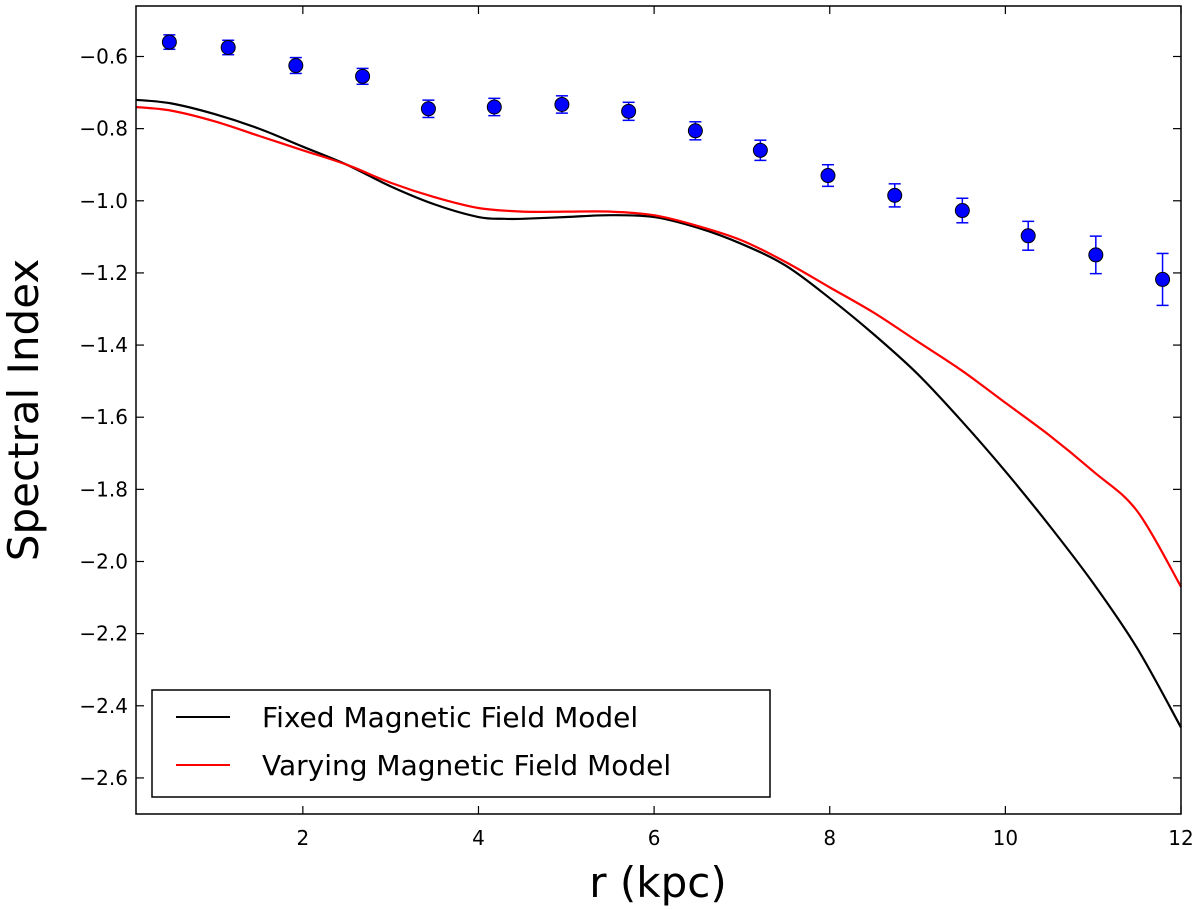 The width and height of the screenshot is (1200, 910). What do you see at coordinates (103, 706) in the screenshot?
I see `y-tick-label: −2.4` at bounding box center [103, 706].